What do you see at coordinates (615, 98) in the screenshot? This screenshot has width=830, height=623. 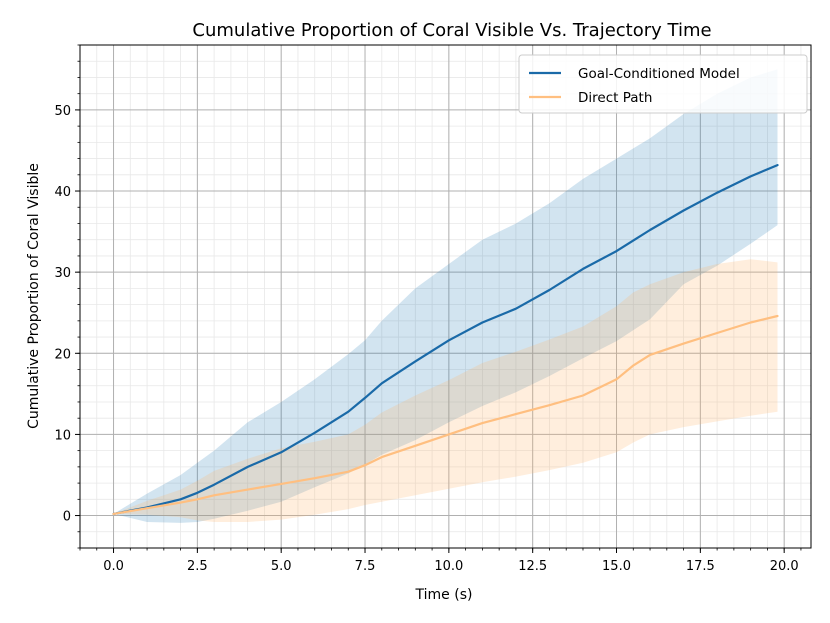 I see `legend-label-direct-path: Direct Path` at bounding box center [615, 98].